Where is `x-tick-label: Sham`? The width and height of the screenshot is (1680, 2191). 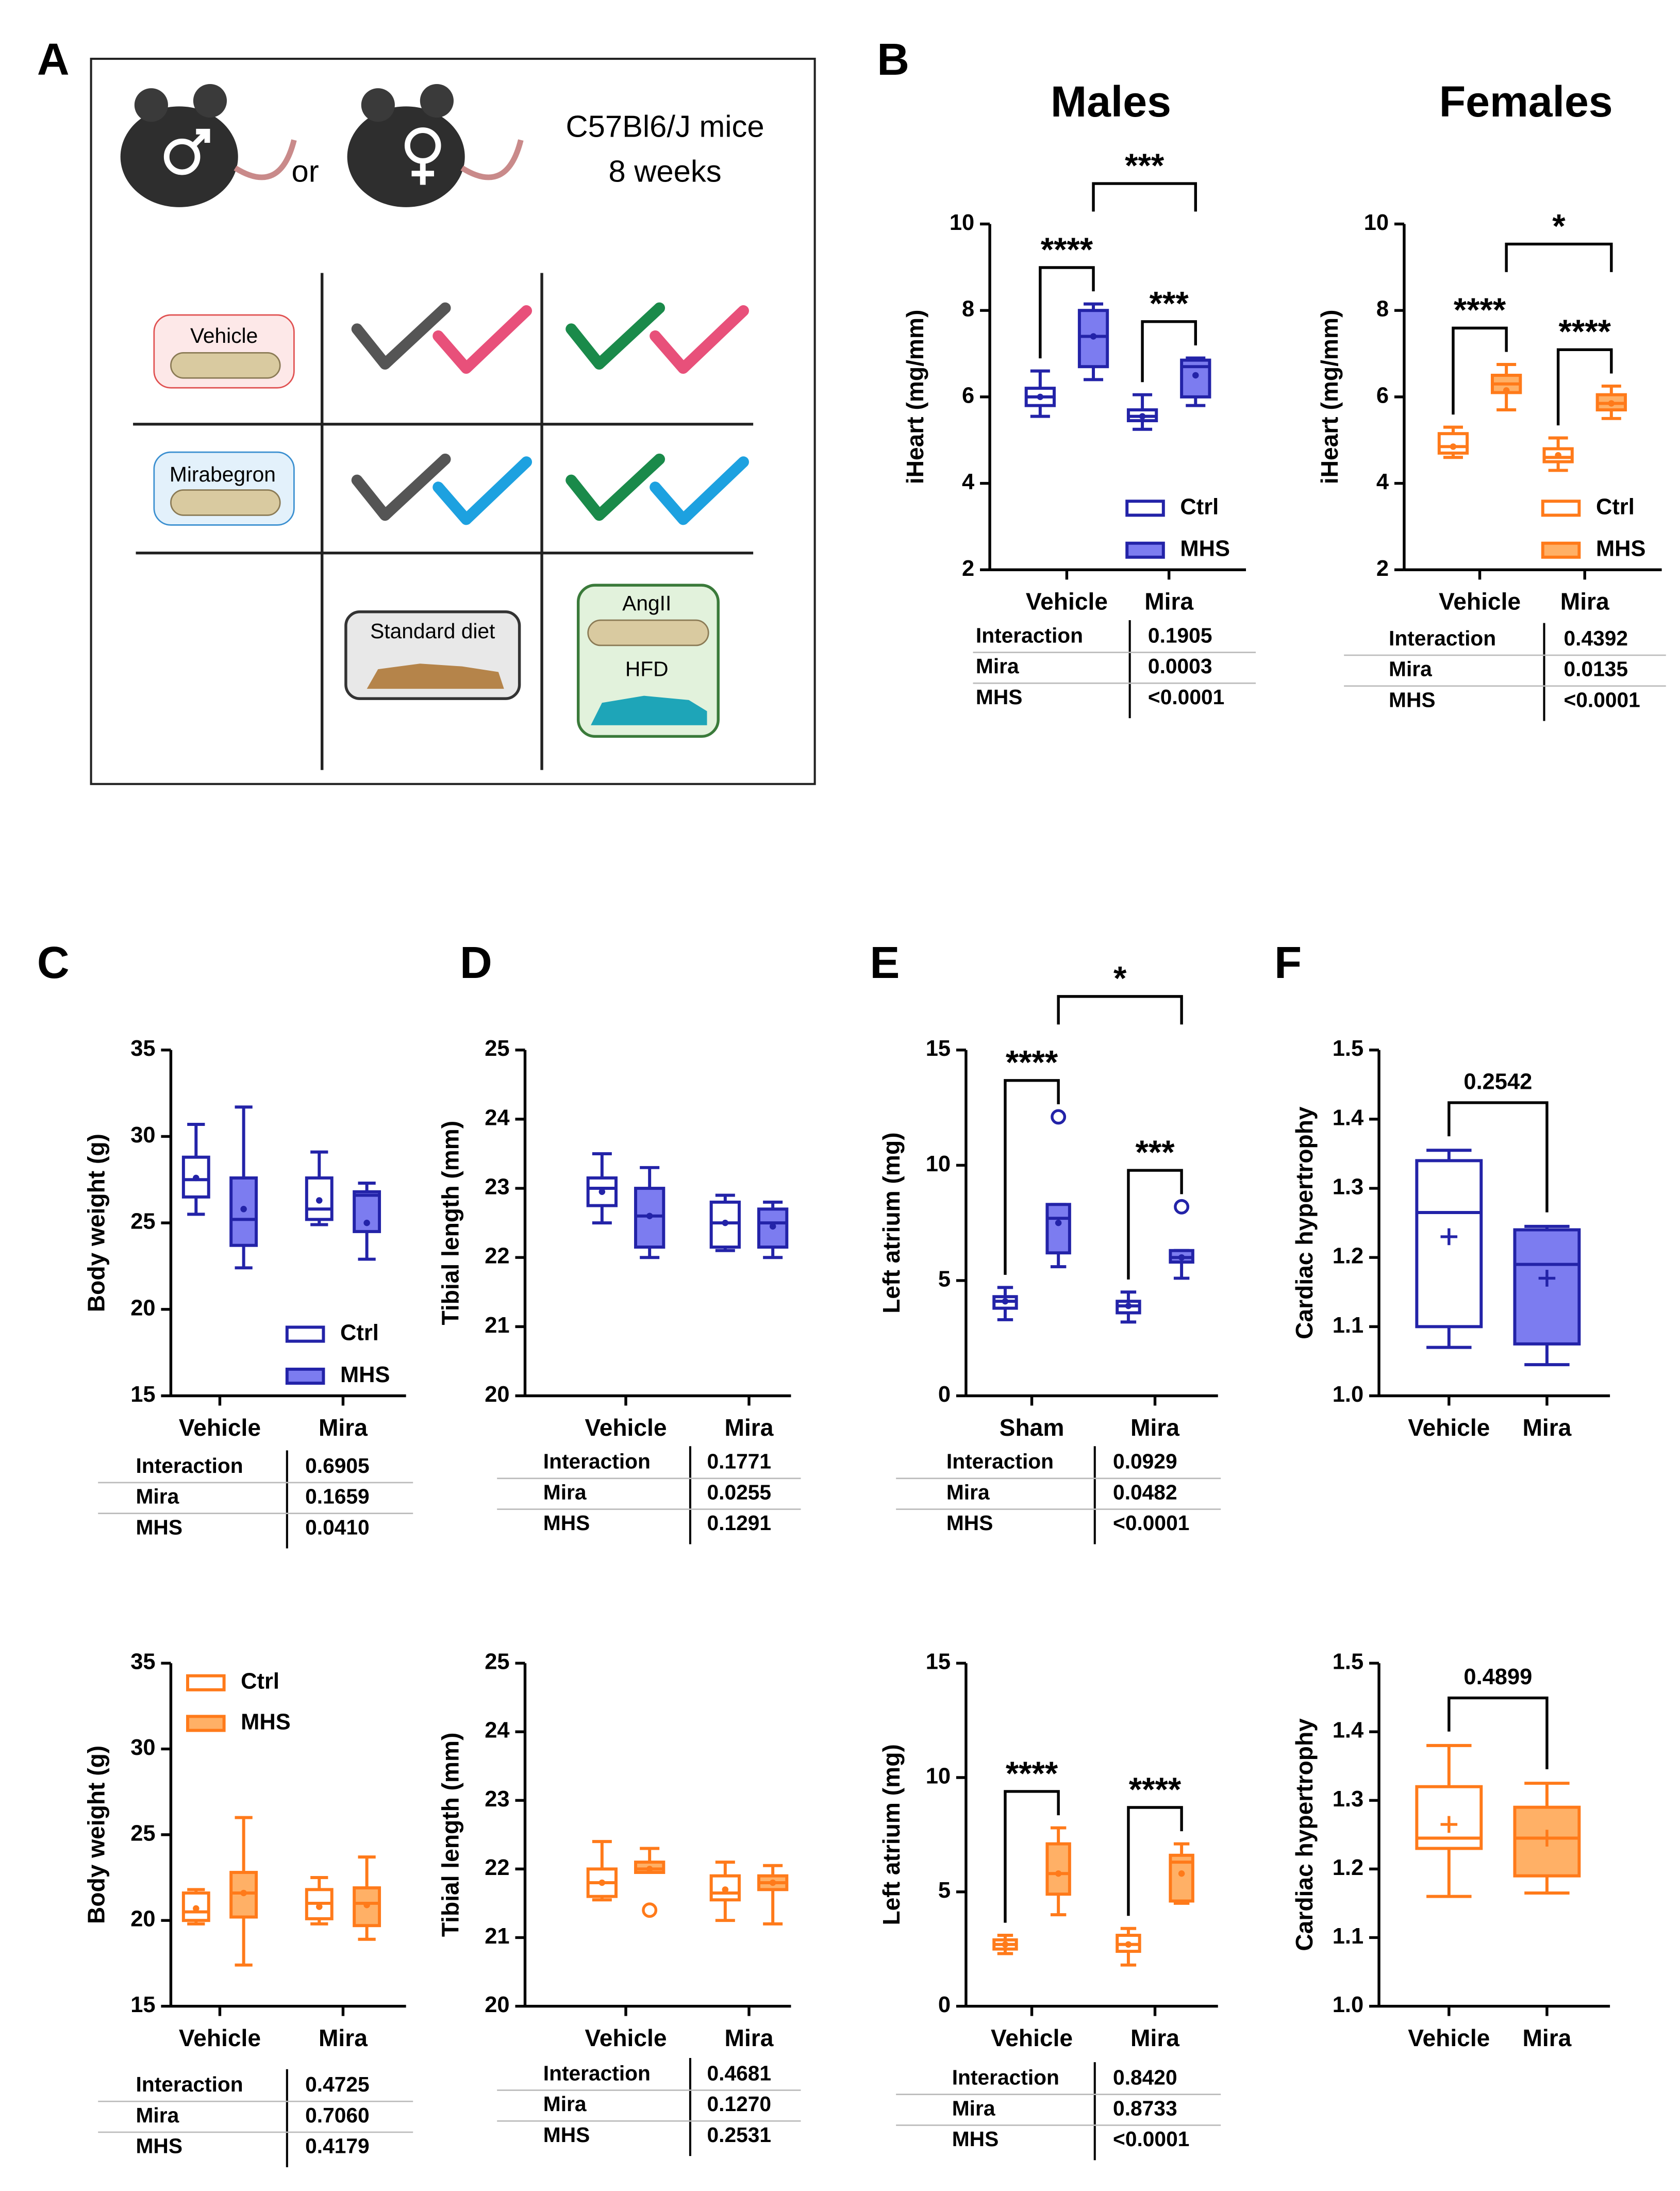
x-tick-label: Sham is located at coordinates (1032, 1427).